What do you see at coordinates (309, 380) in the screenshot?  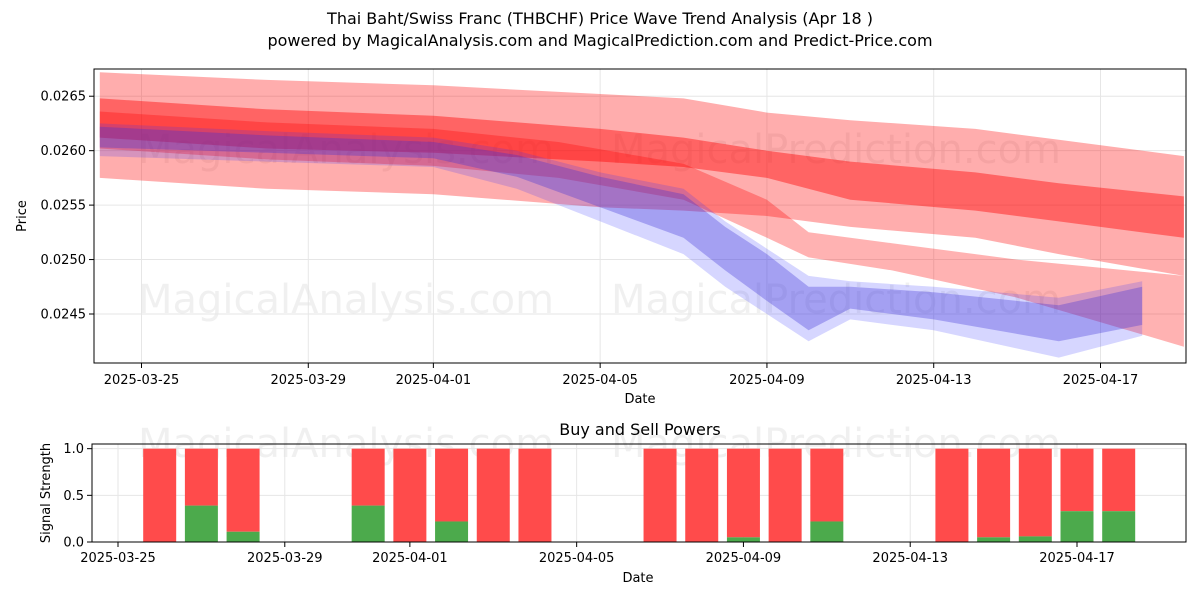 I see `main-x-tick-label: 2025-03-29` at bounding box center [309, 380].